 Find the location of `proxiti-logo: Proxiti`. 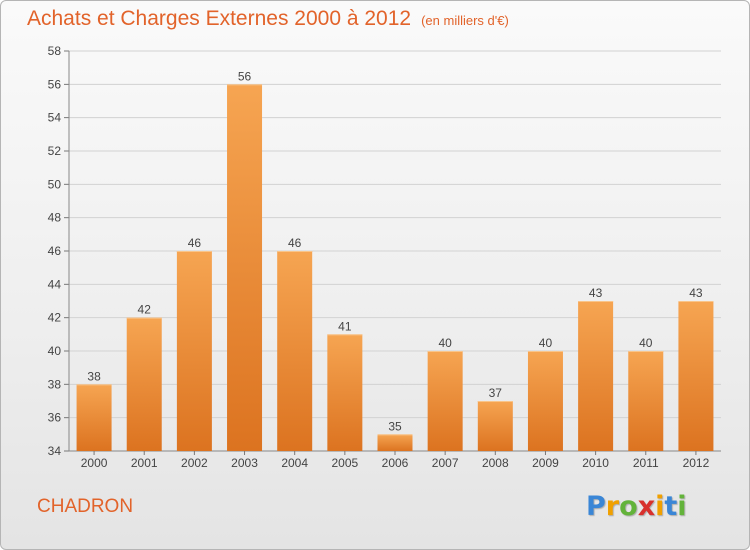

proxiti-logo: Proxiti is located at coordinates (636, 506).